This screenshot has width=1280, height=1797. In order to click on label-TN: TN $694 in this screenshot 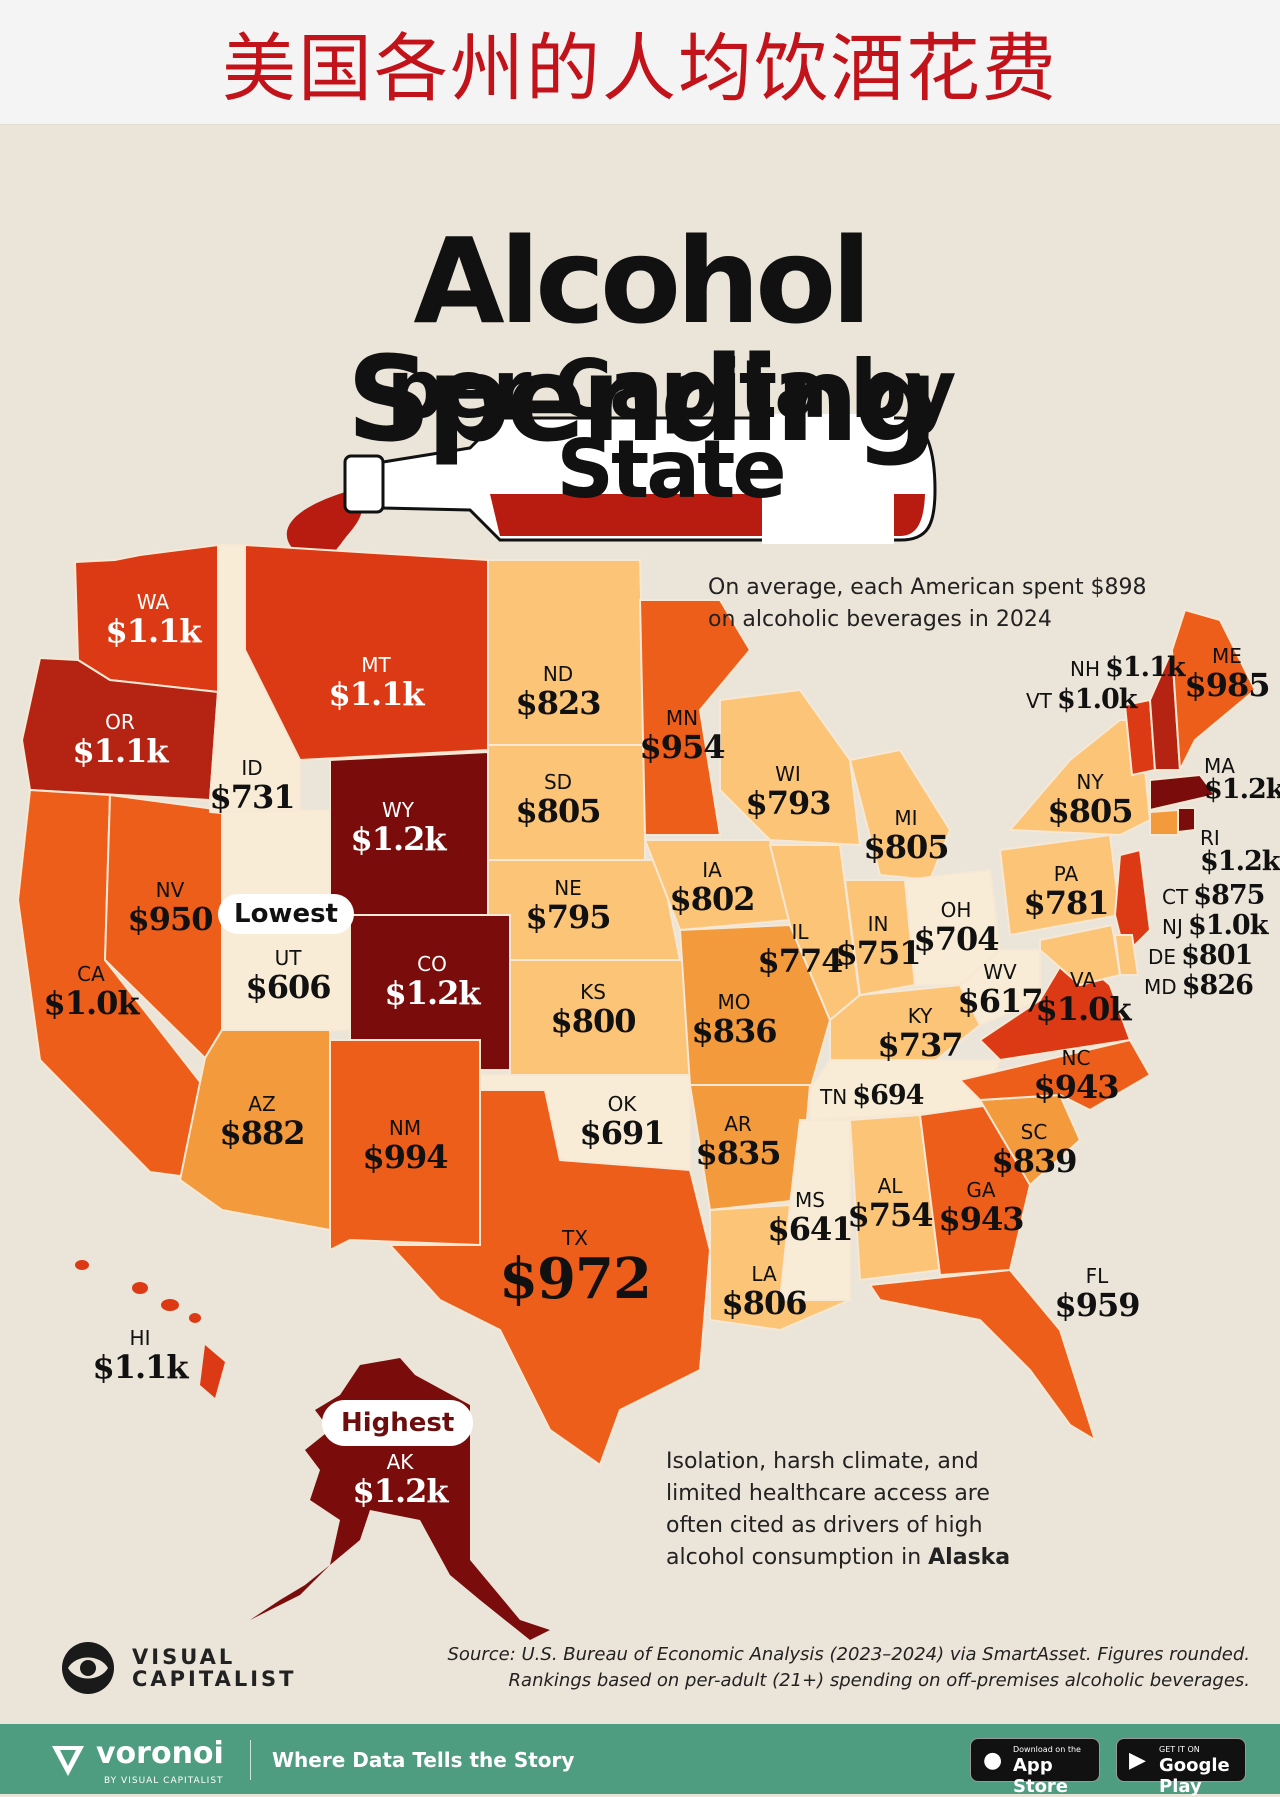, I will do `click(872, 1095)`.